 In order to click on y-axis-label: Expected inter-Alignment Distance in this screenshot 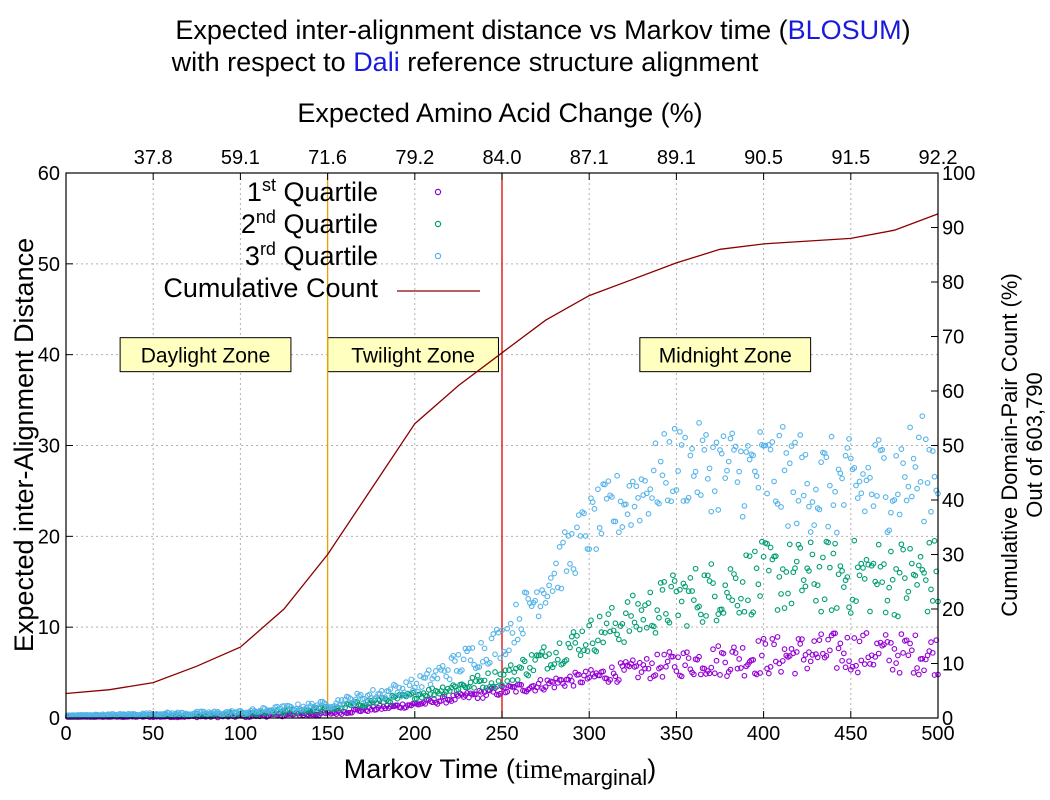, I will do `click(24, 445)`.